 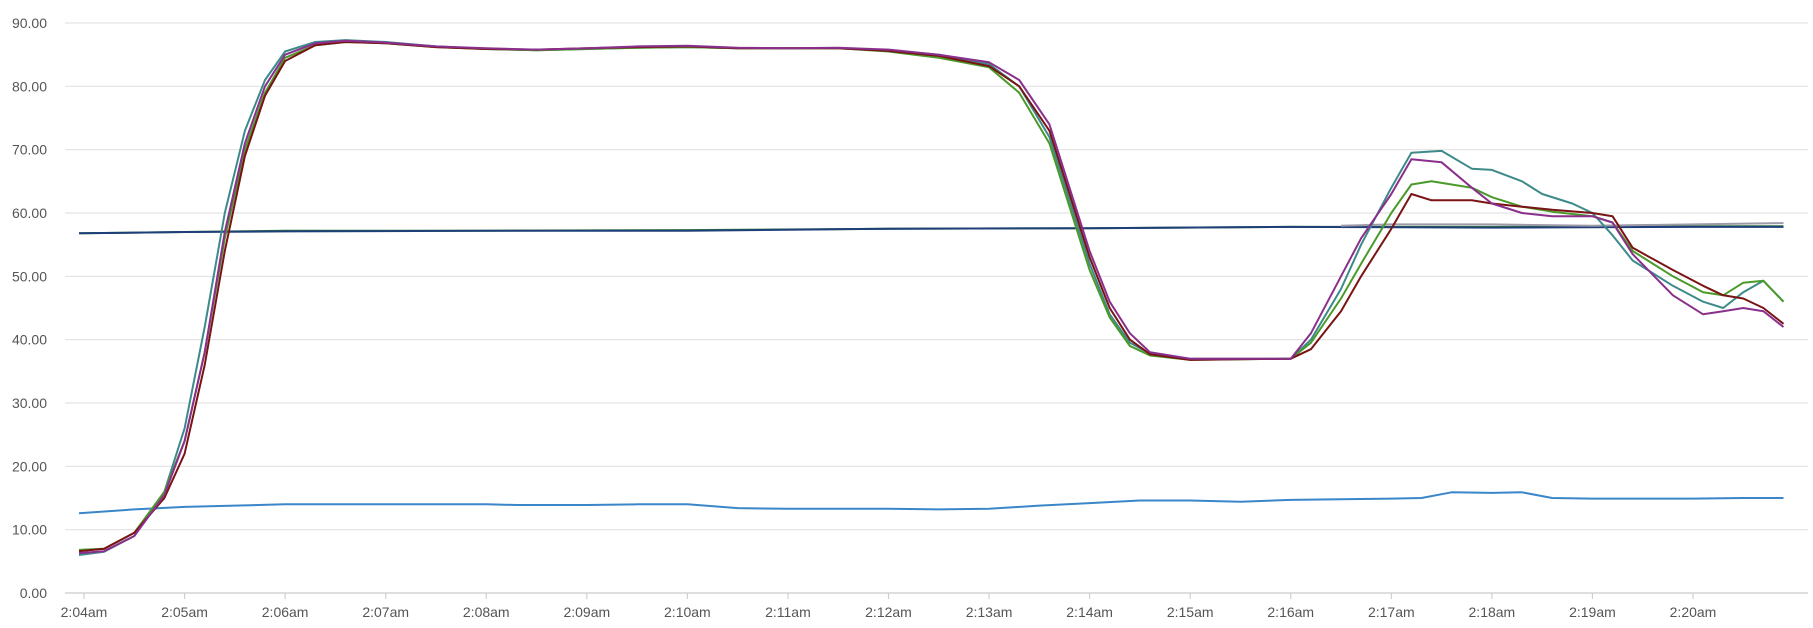 What do you see at coordinates (1290, 612) in the screenshot?
I see `x-tick-label: 2:16am` at bounding box center [1290, 612].